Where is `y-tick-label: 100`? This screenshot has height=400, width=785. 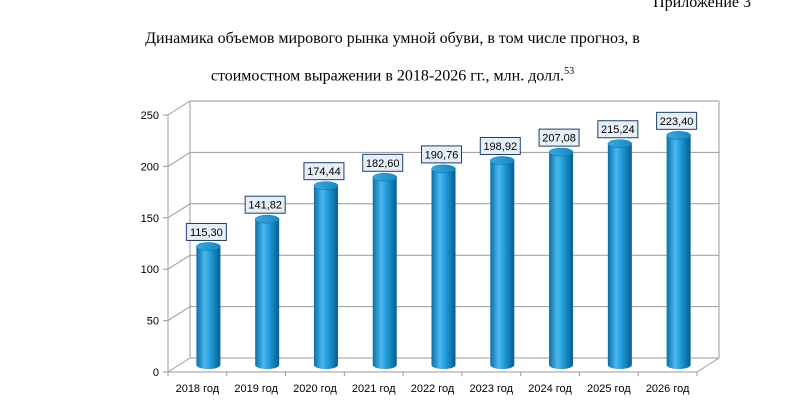
y-tick-label: 100 is located at coordinates (150, 270).